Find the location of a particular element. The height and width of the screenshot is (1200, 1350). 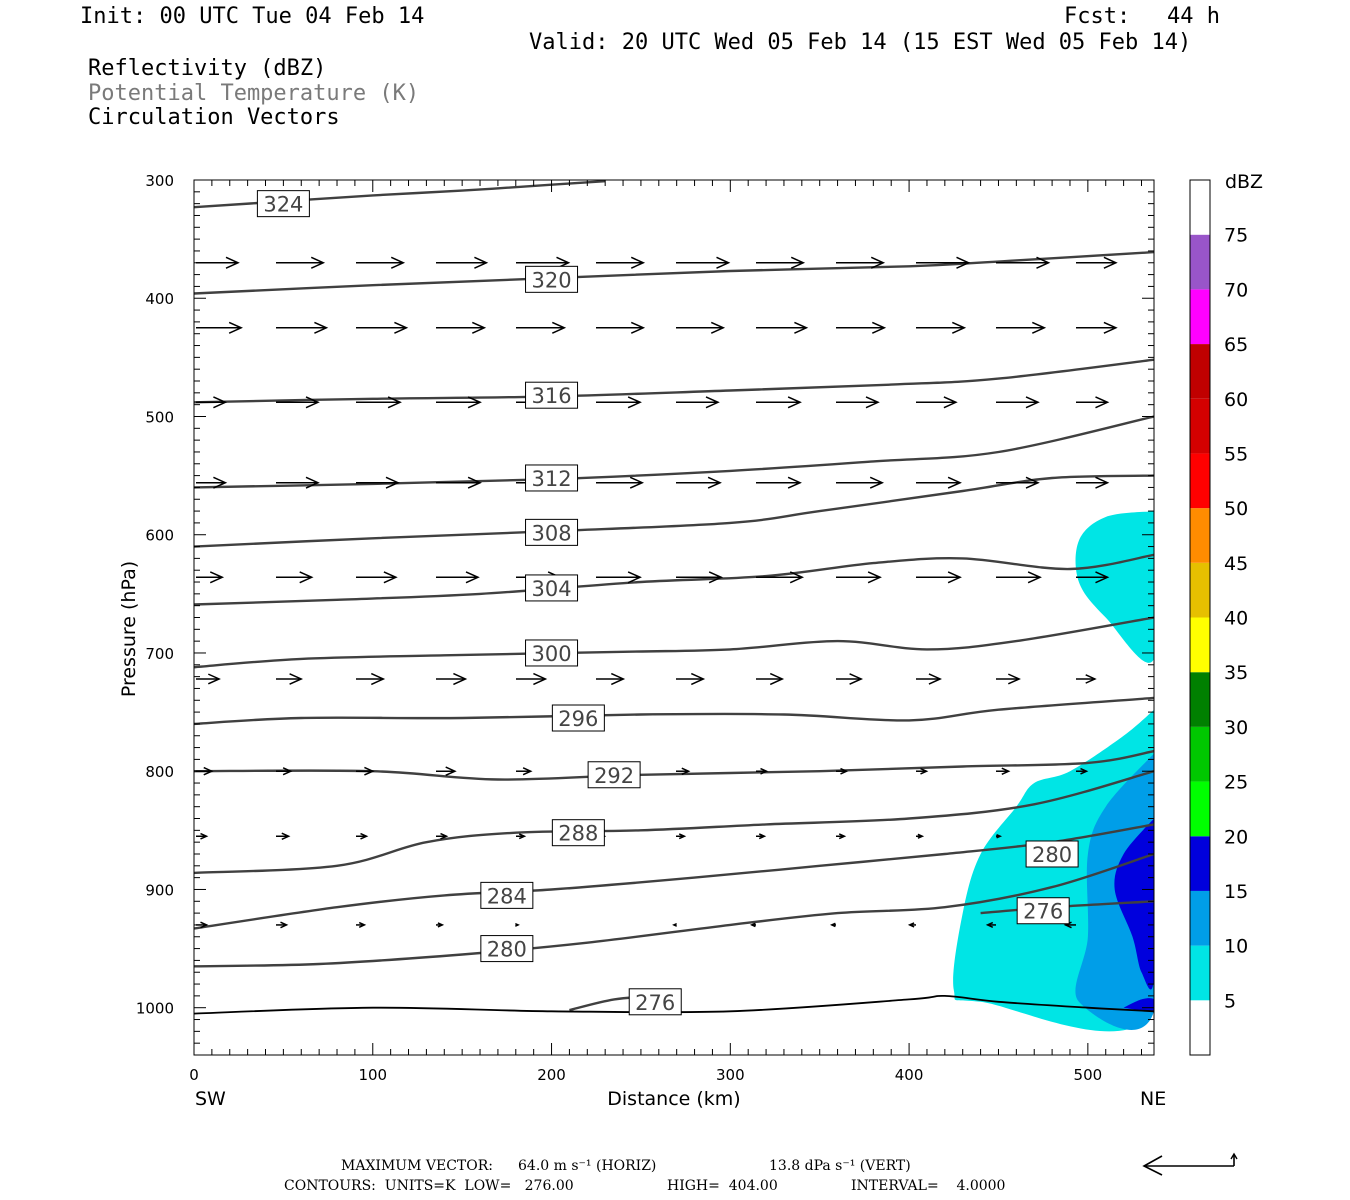

colorbar-tick-label: 15 is located at coordinates (1236, 892).